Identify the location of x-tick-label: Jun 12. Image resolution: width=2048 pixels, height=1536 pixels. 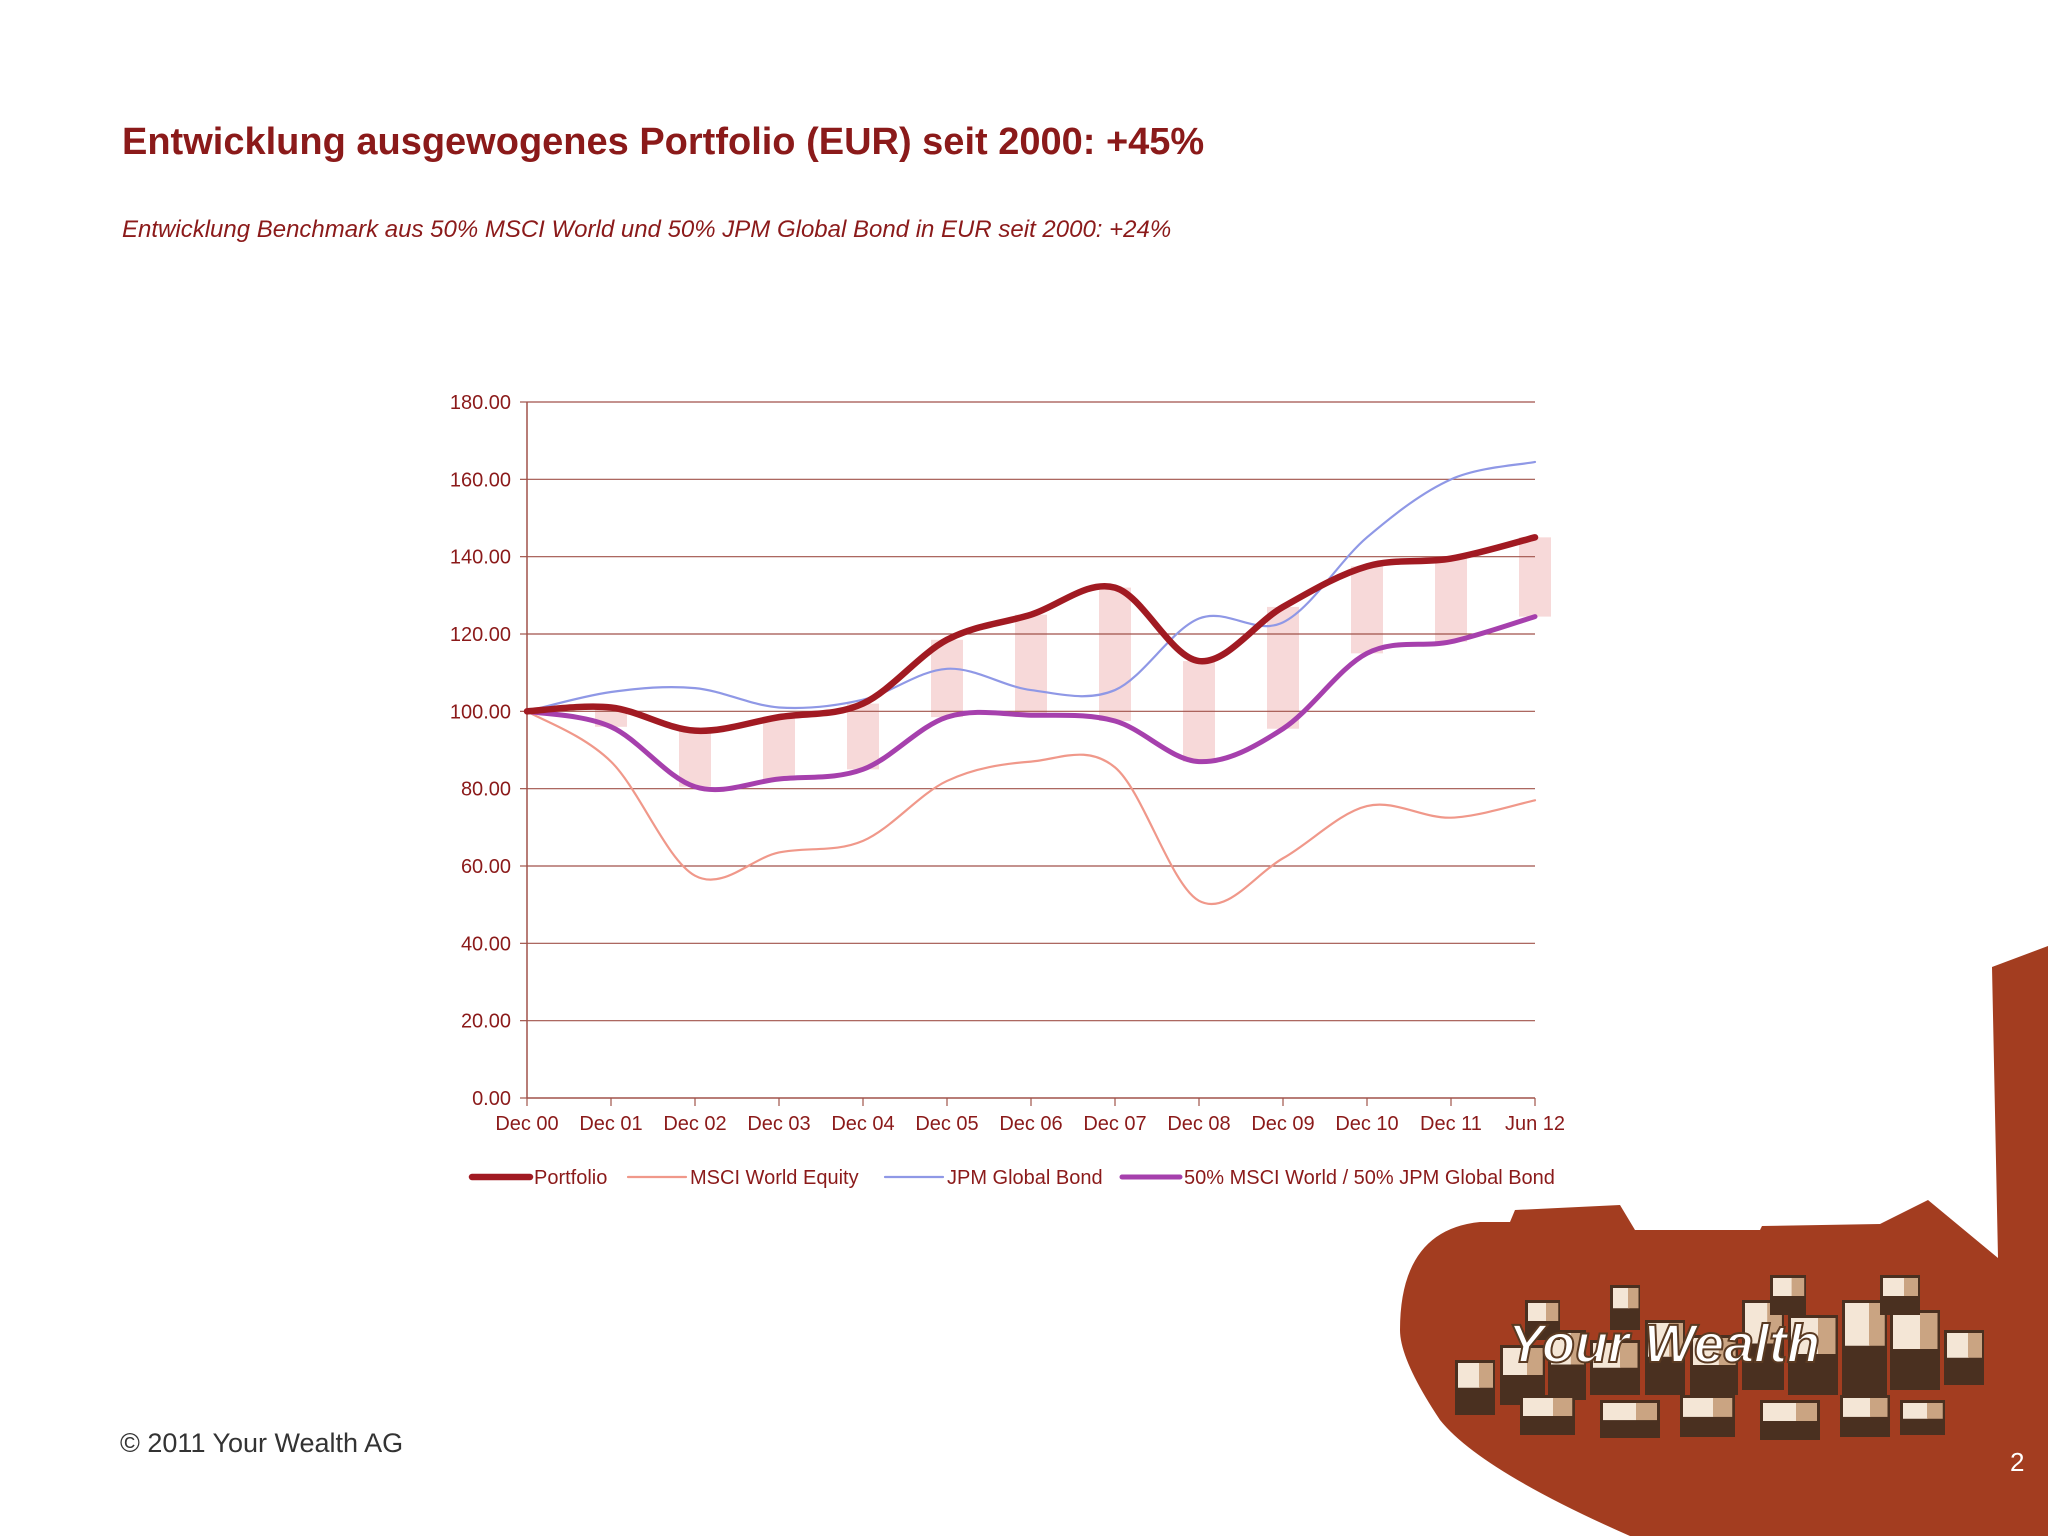
(1535, 1124).